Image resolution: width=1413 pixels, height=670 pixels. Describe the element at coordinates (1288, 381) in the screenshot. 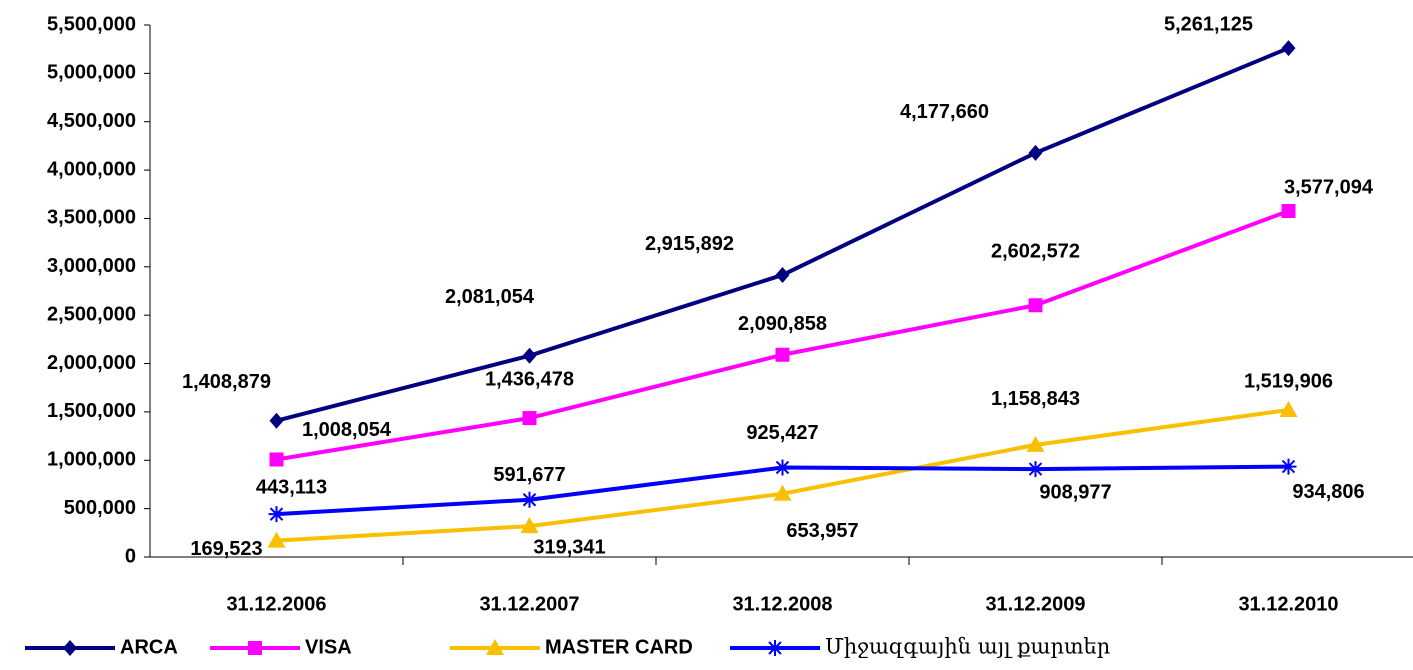

I see `data-label: 1,519,906` at that location.